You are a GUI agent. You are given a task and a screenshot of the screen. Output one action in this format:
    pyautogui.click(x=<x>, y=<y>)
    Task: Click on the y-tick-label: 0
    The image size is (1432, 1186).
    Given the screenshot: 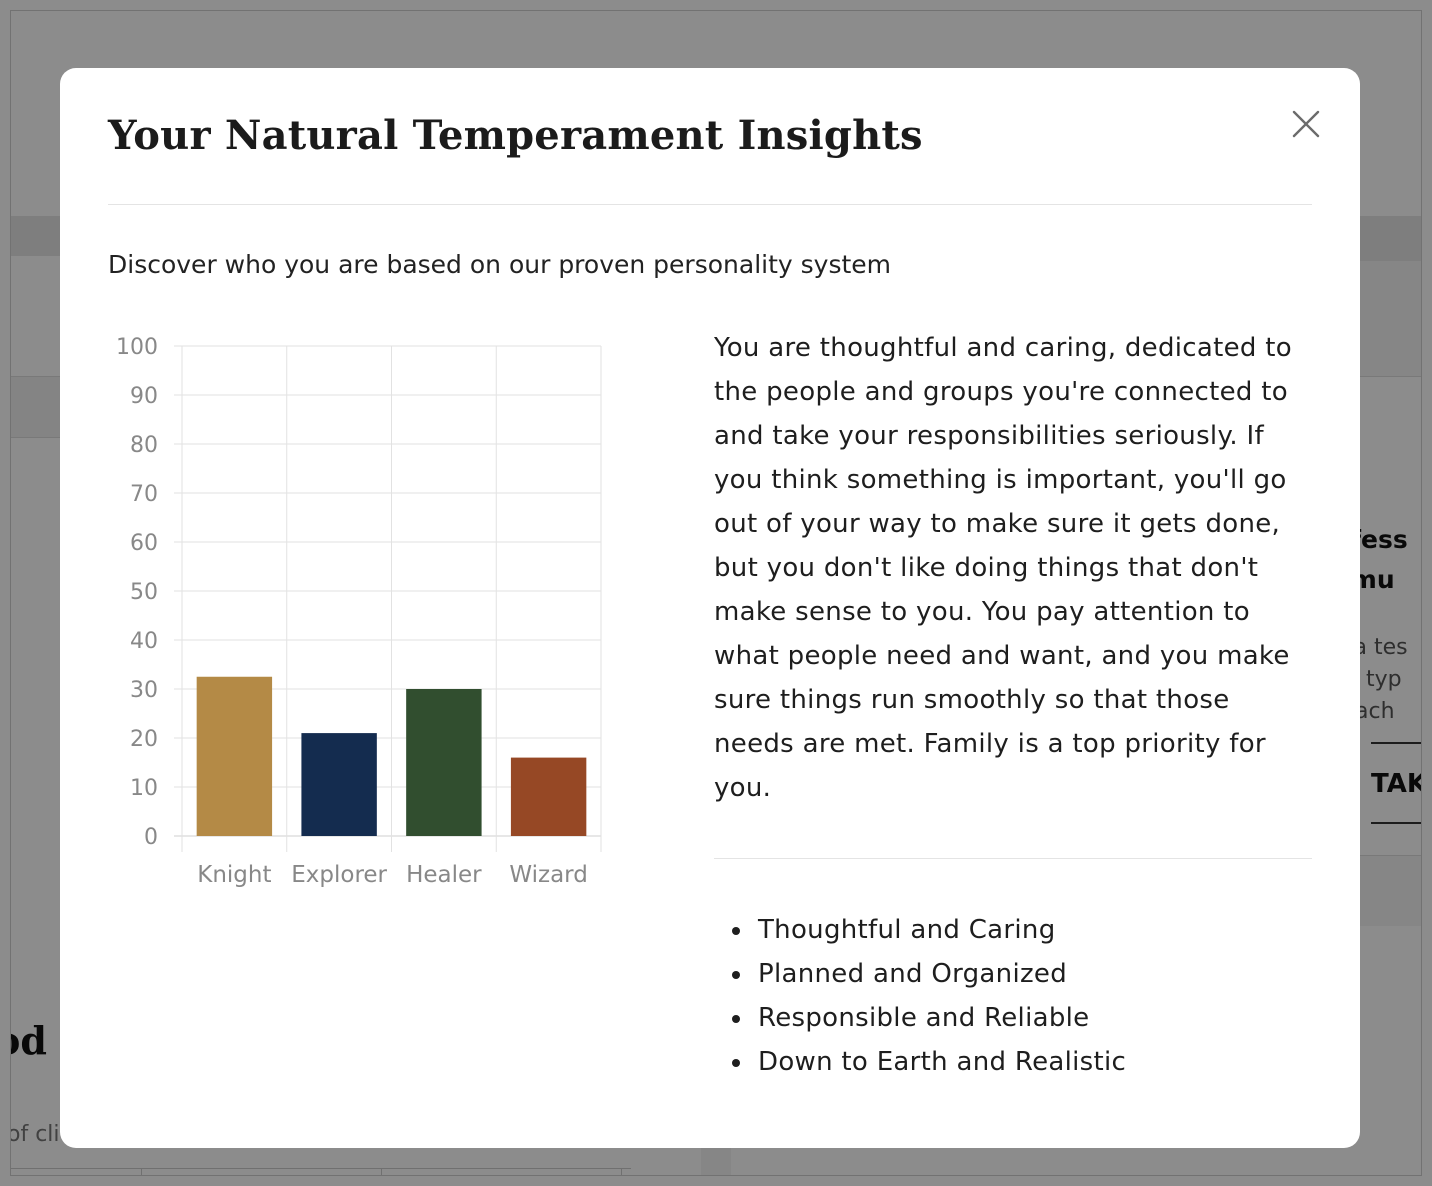 What is the action you would take?
    pyautogui.click(x=151, y=837)
    